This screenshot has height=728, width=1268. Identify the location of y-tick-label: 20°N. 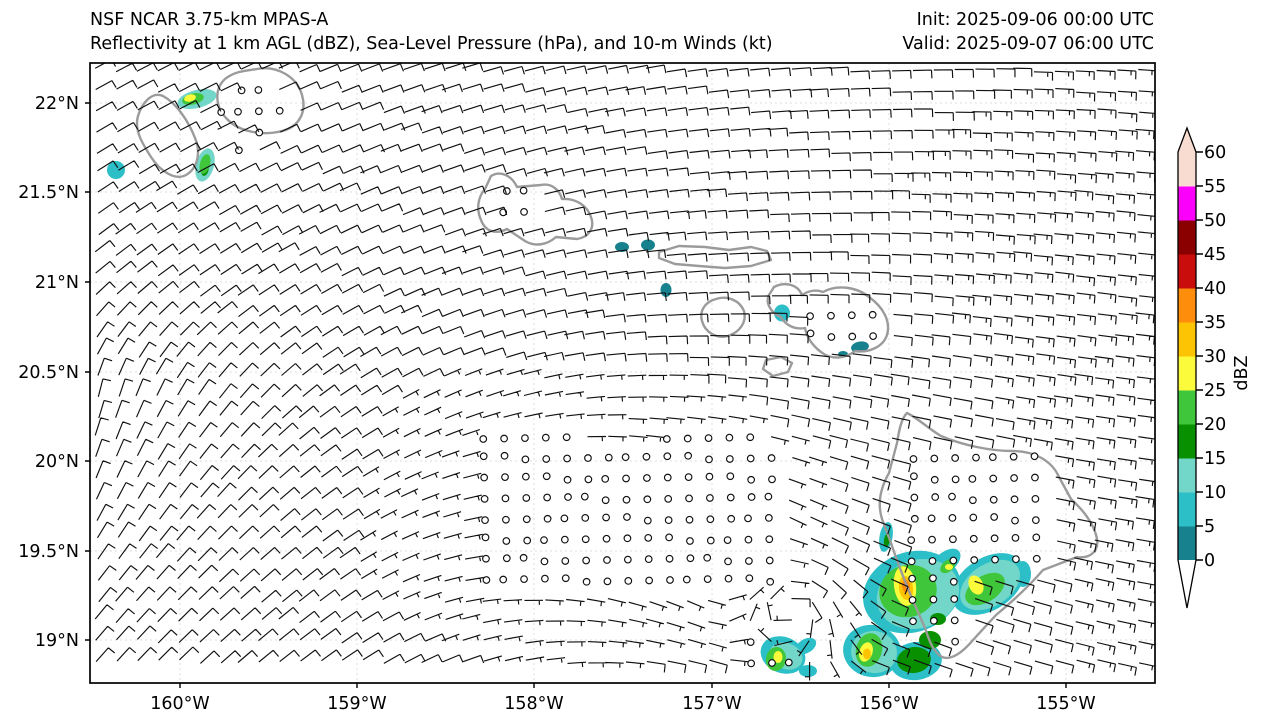
(57, 462).